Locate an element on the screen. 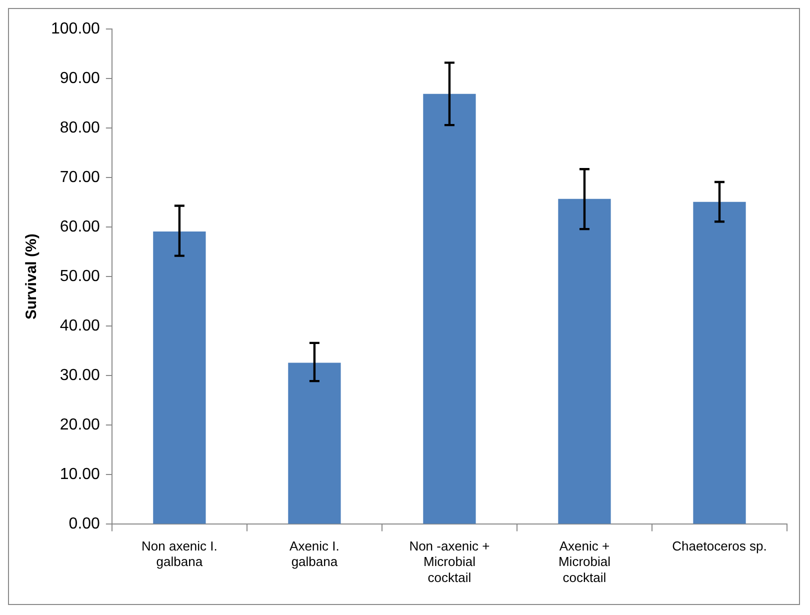 The width and height of the screenshot is (810, 615). y-tick-label: 0.00 is located at coordinates (84, 524).